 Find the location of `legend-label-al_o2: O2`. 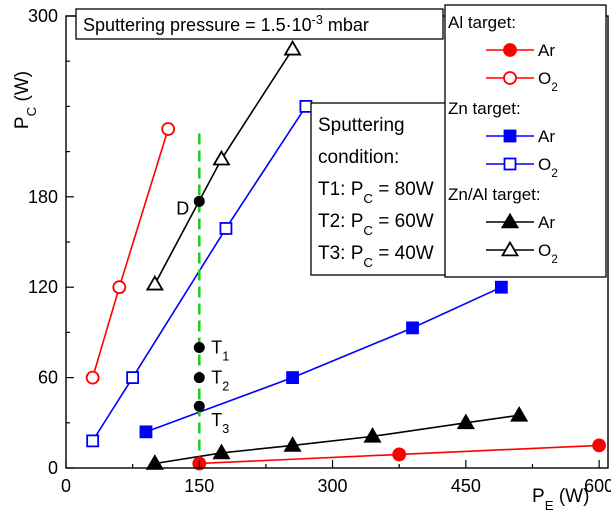

legend-label-al_o2: O2 is located at coordinates (548, 81).